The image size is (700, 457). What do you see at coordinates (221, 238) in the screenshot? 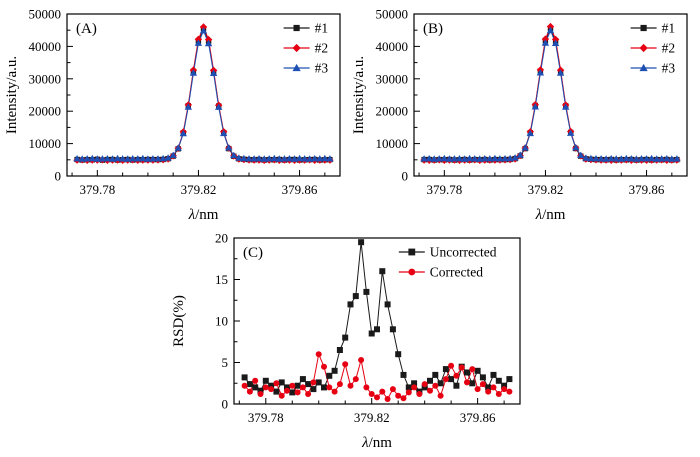
I see `y-tick-label: 20` at bounding box center [221, 238].